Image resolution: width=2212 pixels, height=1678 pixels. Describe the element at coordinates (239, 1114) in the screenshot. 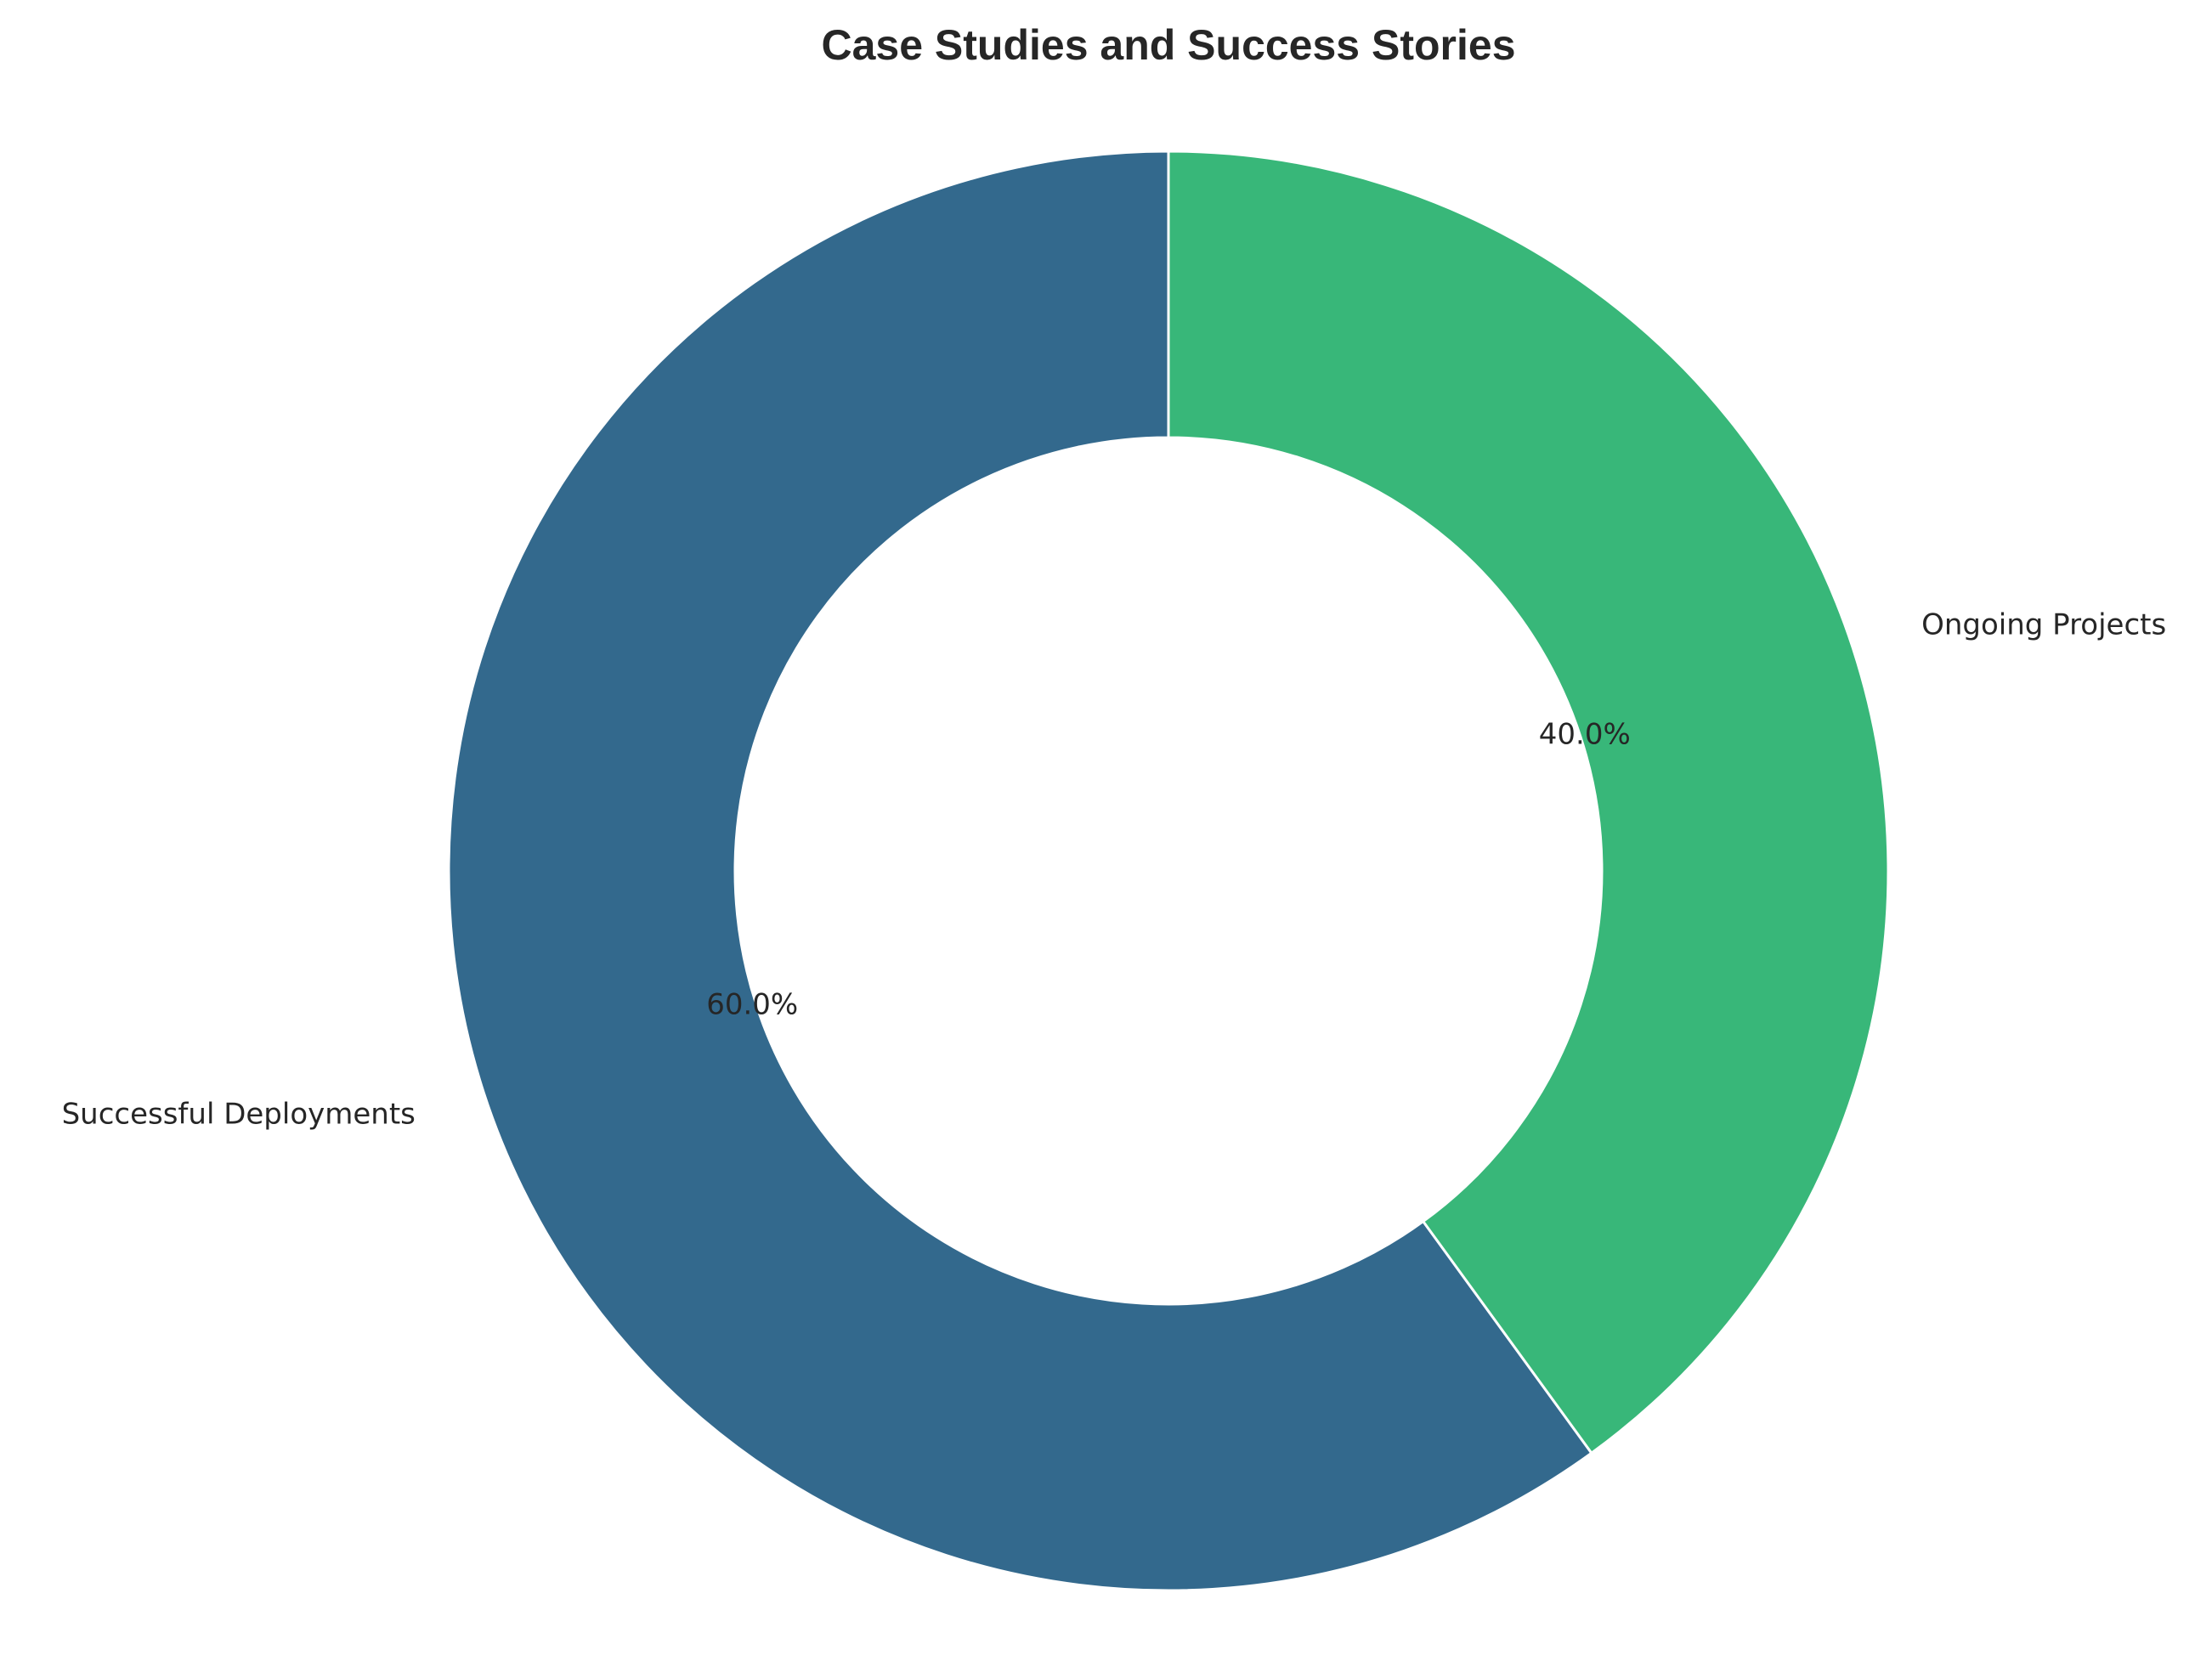

I see `category-label-successful-deployments: Successful Deployments` at that location.